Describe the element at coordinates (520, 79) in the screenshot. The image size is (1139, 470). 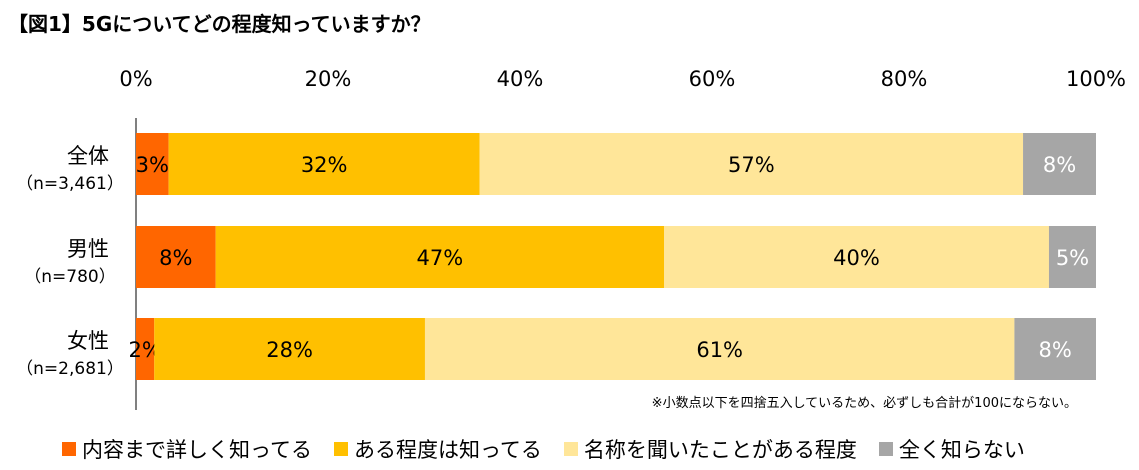
I see `x-tick-label: 40%` at that location.